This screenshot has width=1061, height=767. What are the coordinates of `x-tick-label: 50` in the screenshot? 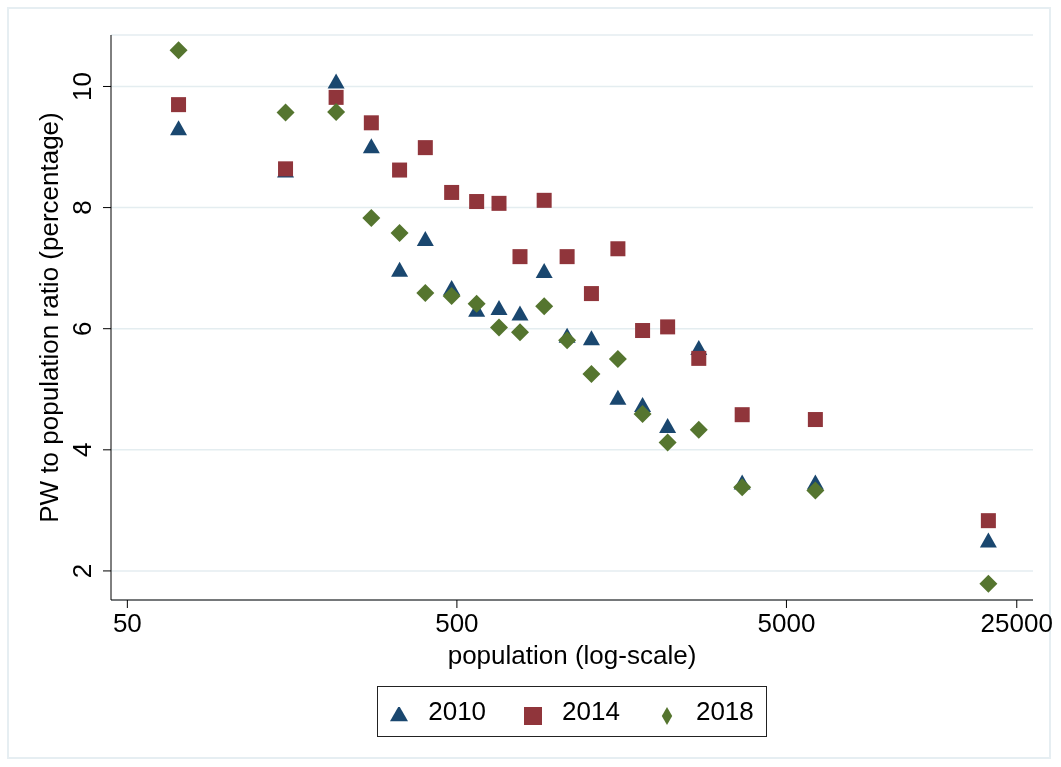 It's located at (127, 623).